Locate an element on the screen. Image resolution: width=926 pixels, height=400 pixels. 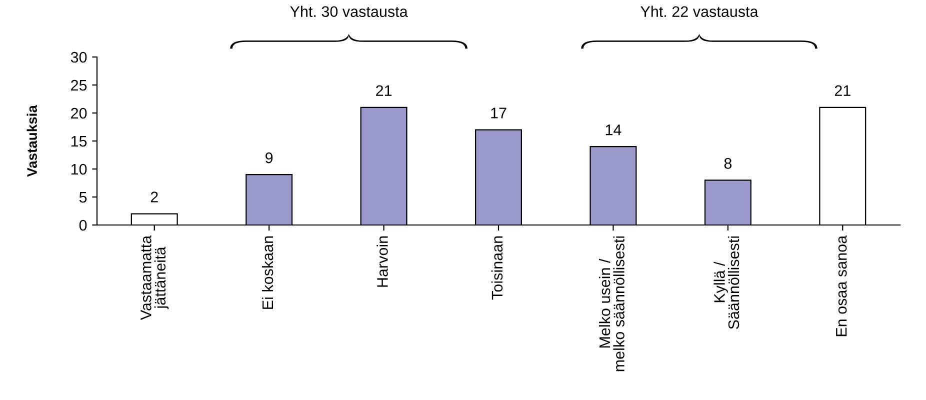
y-axis-title: Vastauksia is located at coordinates (31, 141).